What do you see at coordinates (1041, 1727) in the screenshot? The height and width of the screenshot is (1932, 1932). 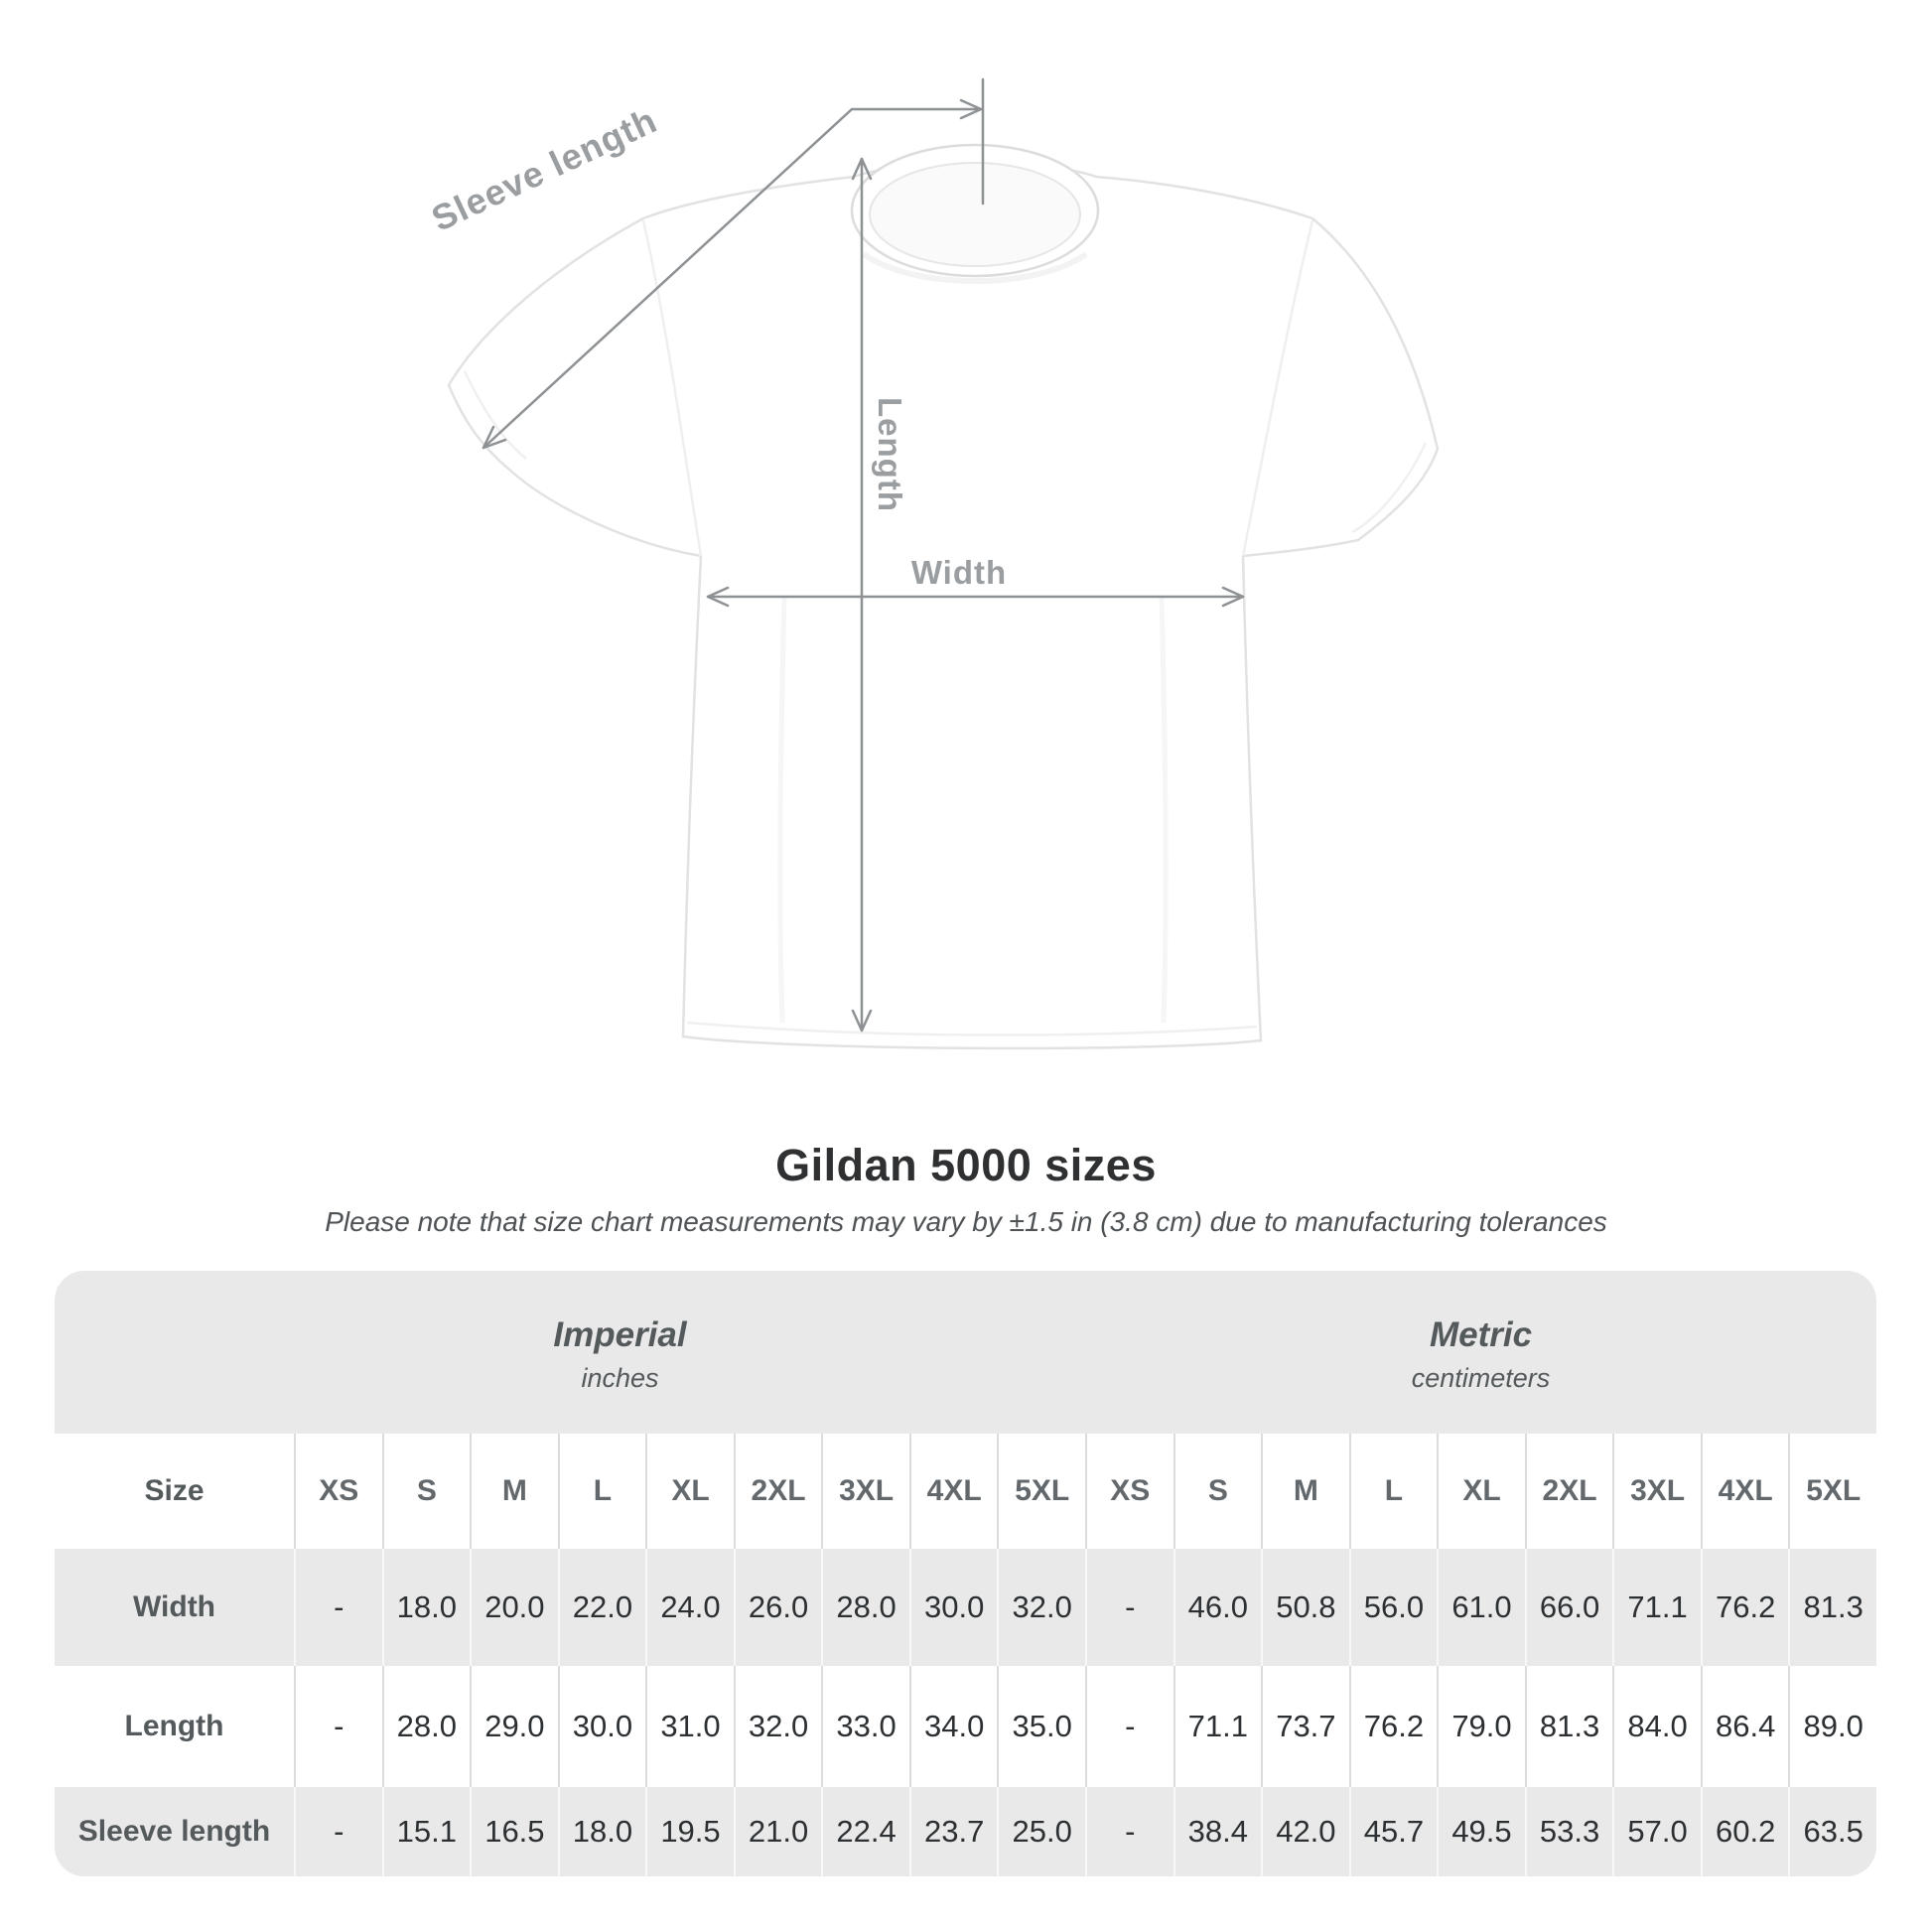 I see `table-cell: 35.0` at bounding box center [1041, 1727].